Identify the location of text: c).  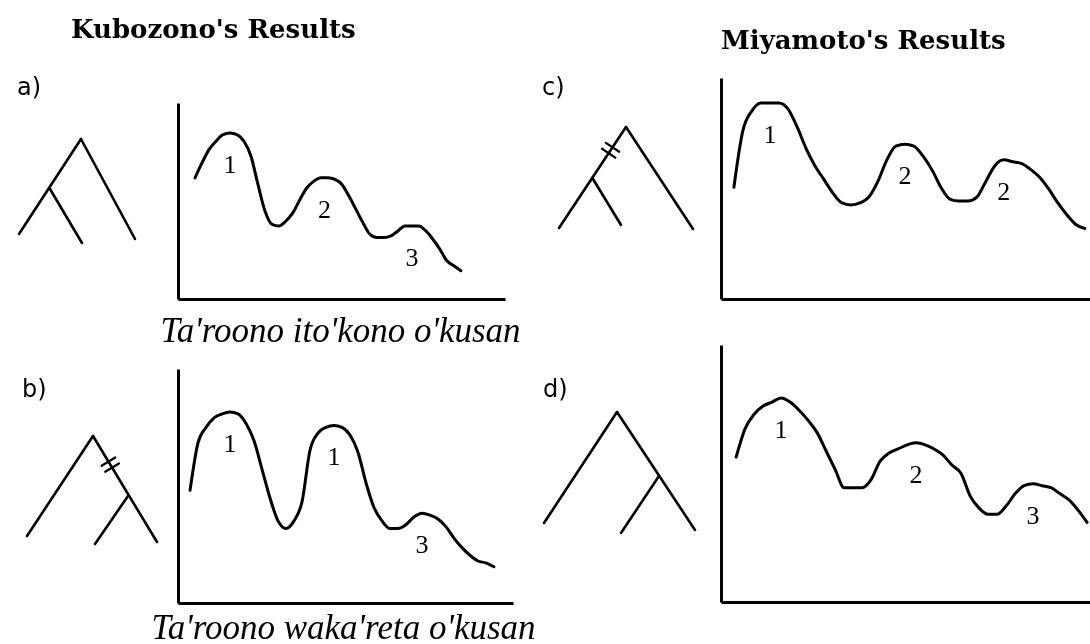
(553, 87).